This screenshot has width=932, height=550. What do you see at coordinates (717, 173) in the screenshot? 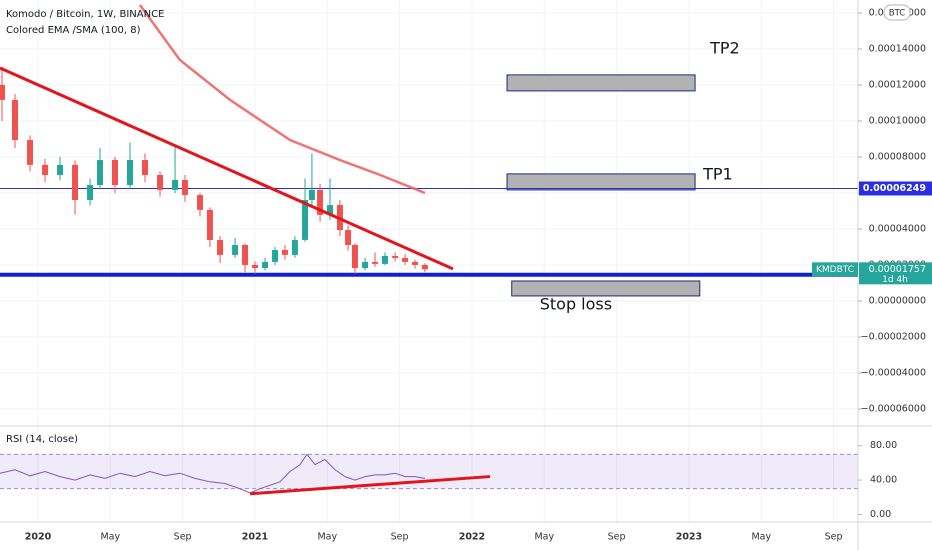
I see `zone-label: TP1` at bounding box center [717, 173].